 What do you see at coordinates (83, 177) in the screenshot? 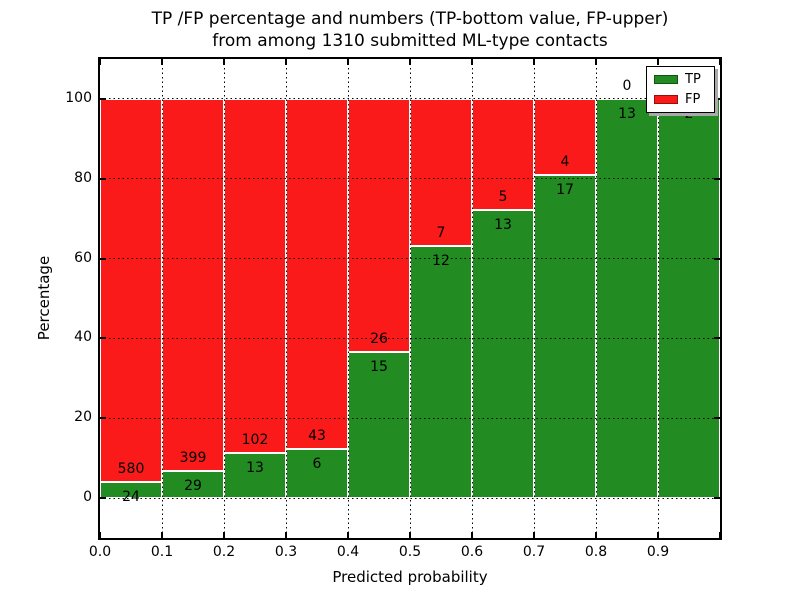
I see `y-tick-label: 80` at bounding box center [83, 177].